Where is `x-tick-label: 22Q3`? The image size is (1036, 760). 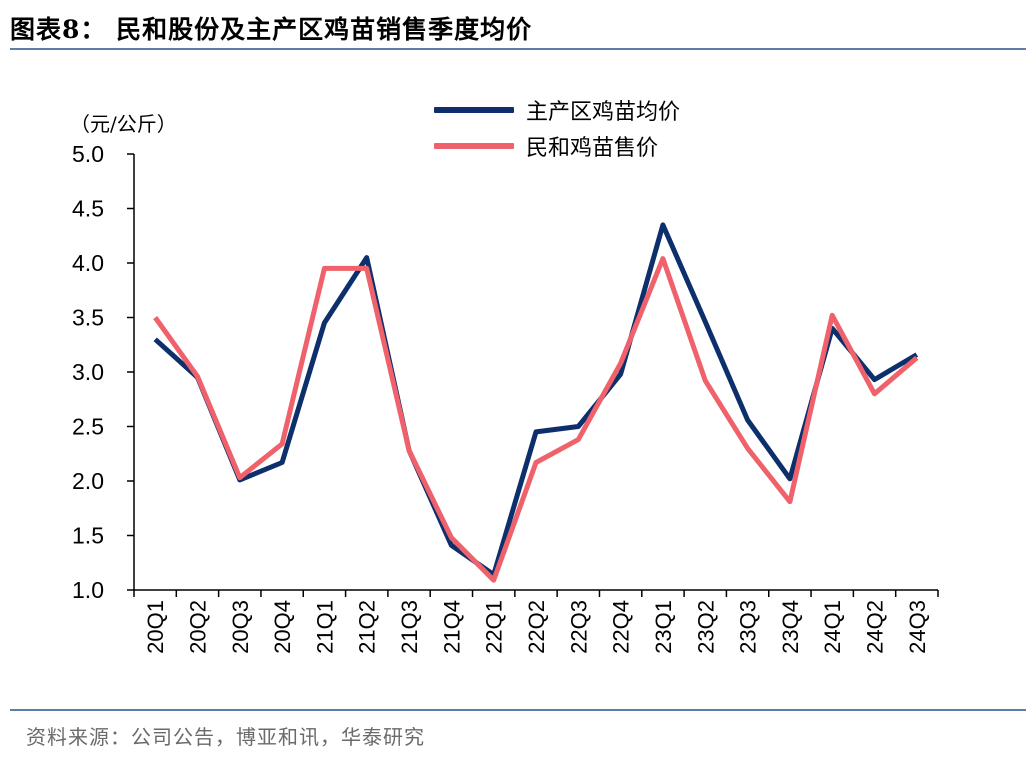 x-tick-label: 22Q3 is located at coordinates (578, 627).